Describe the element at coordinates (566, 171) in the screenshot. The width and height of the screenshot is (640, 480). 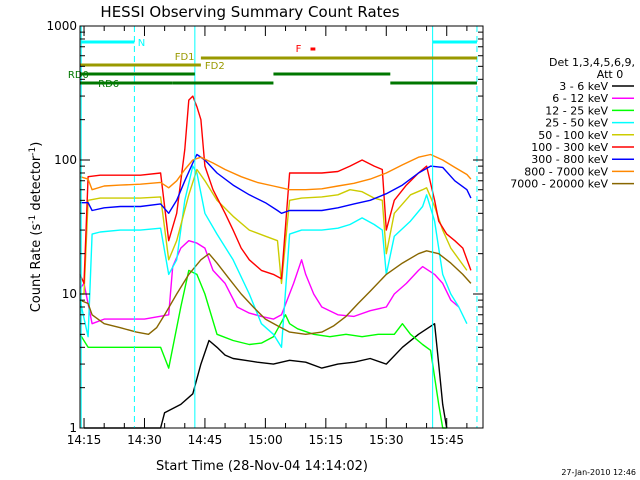
I see `legend-label-800-7000-kev: 800 - 7000 keV` at that location.